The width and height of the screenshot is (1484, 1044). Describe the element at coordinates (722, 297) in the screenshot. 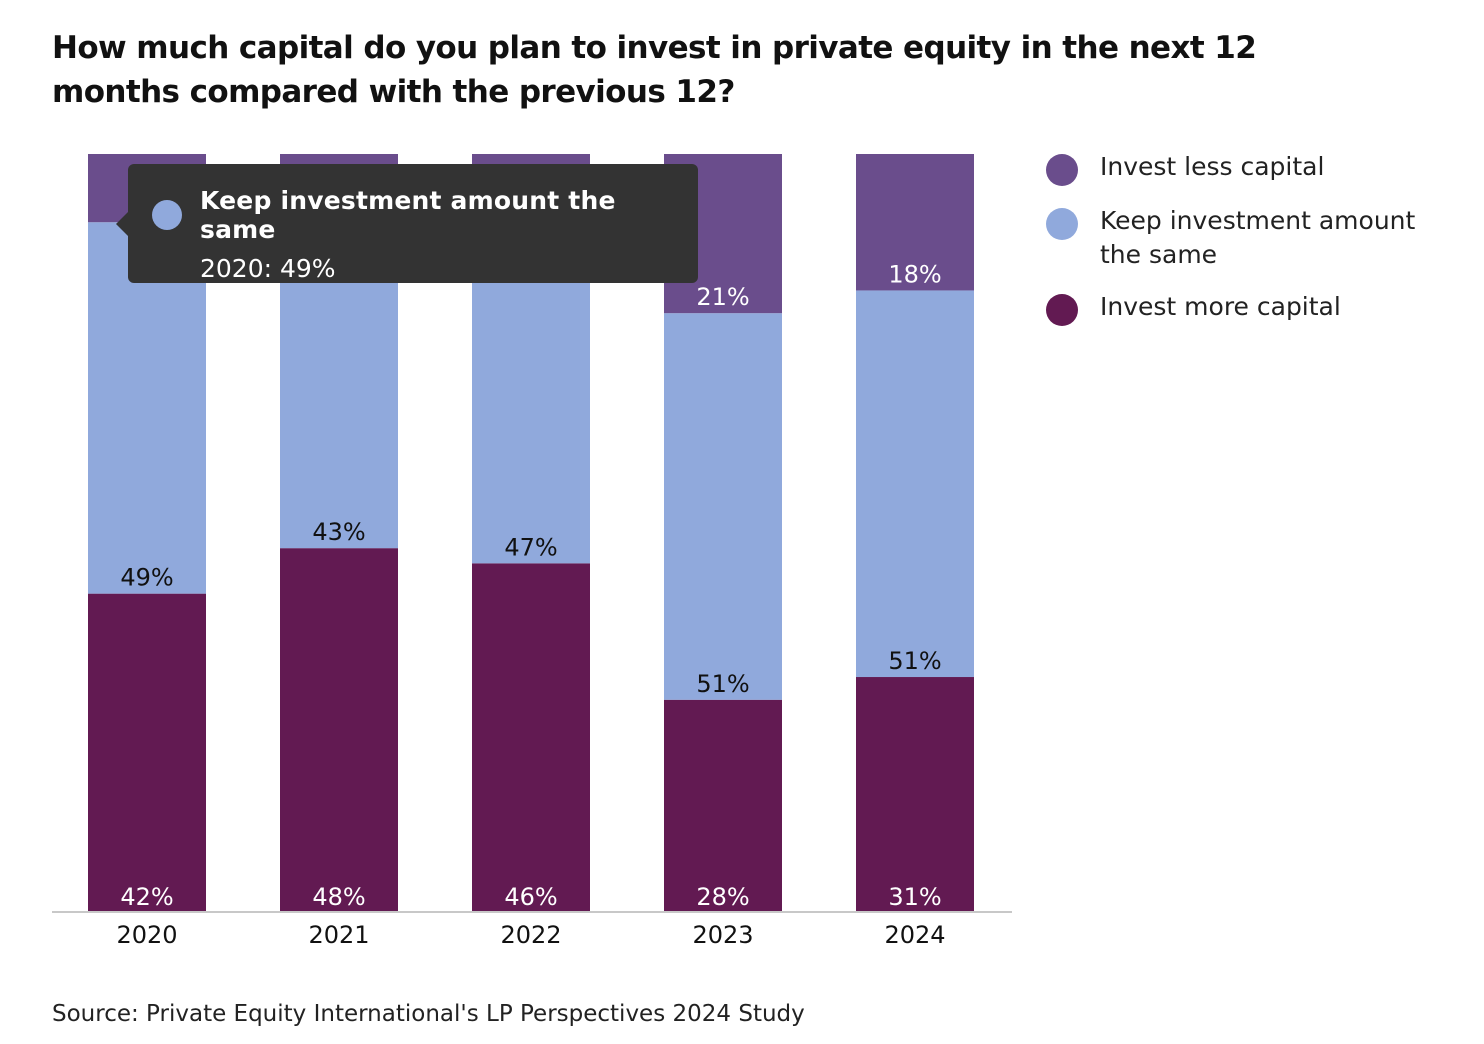

I see `bar-data-label: 21%` at that location.